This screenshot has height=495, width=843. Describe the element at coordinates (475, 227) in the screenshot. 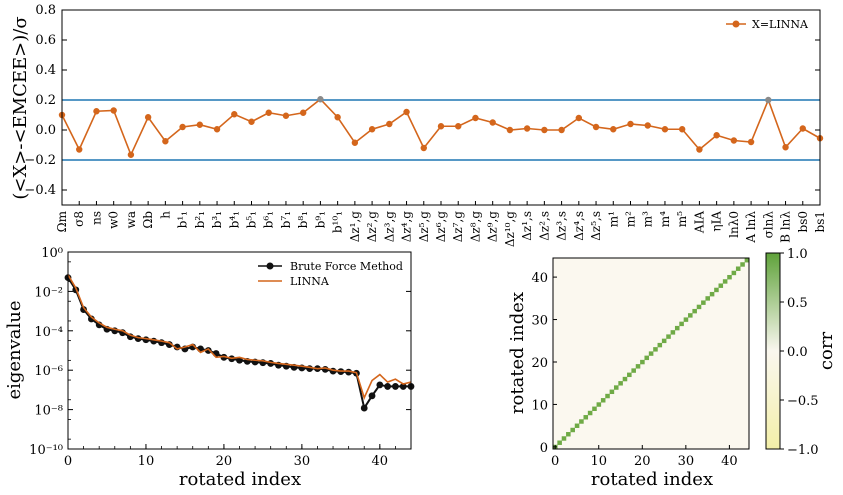

I see `parameter-label: Δz⁸,g` at that location.